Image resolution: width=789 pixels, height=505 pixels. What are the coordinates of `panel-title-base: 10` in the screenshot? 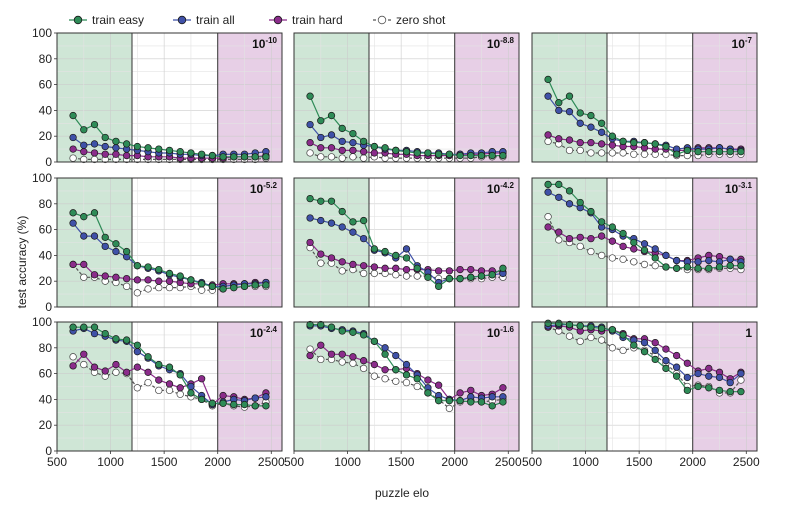 It's located at (257, 189).